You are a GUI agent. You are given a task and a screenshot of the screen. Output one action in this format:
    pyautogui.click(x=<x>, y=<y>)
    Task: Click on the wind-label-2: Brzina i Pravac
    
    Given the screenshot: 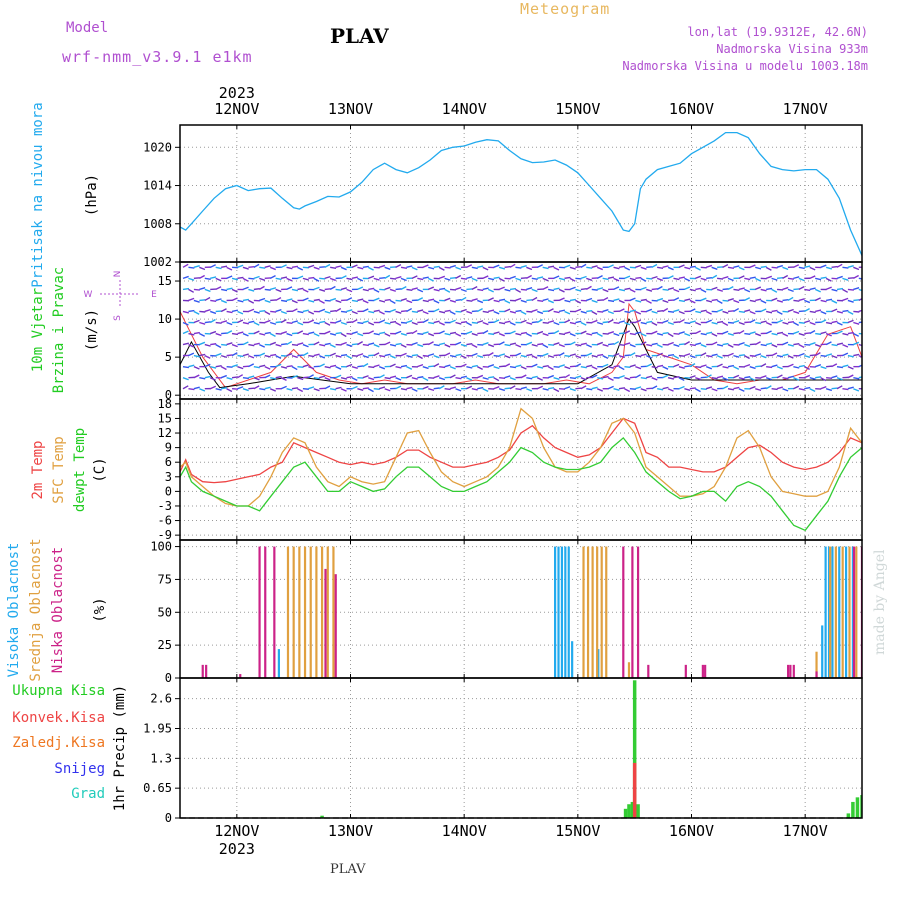 What is the action you would take?
    pyautogui.click(x=59, y=330)
    